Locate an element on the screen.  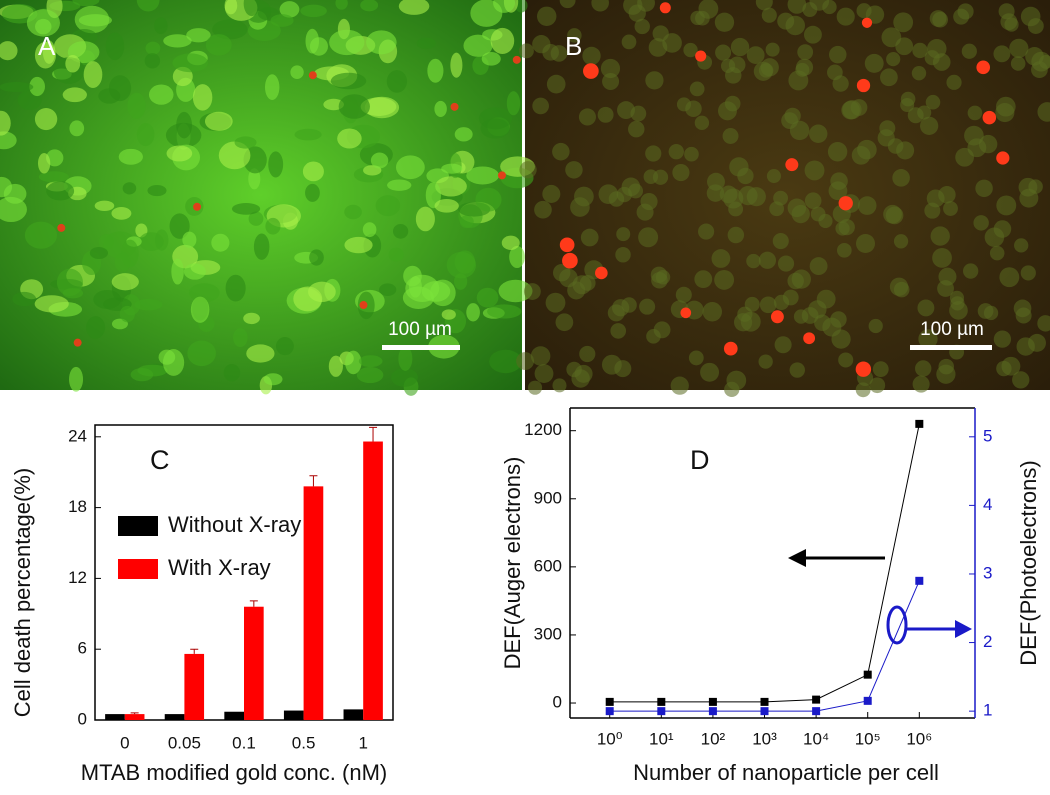
point is located at coordinates (919, 580).